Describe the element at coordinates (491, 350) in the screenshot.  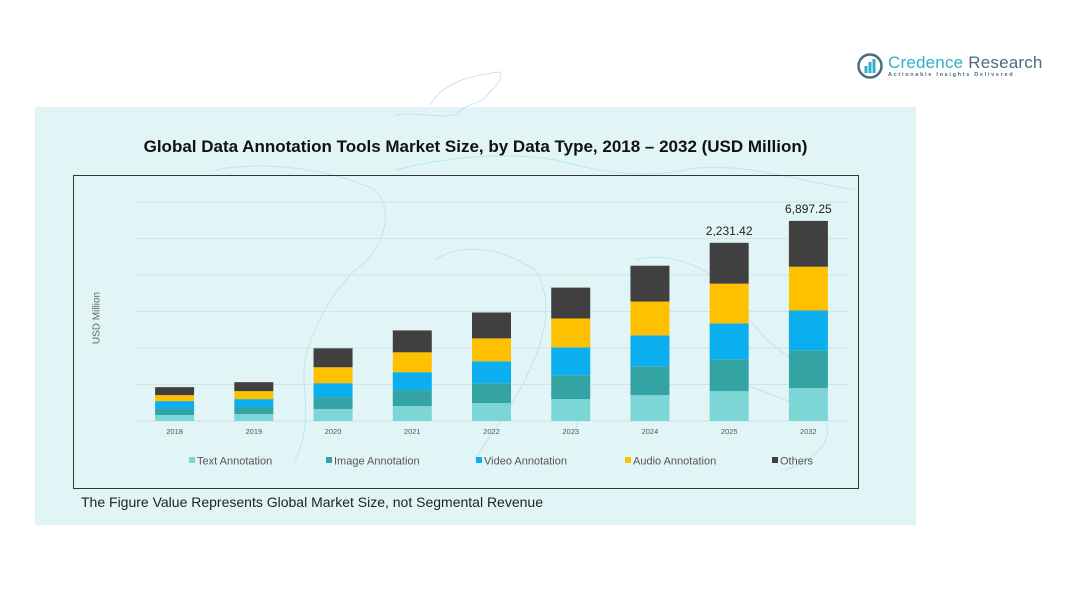
I see `bar-segment-audio-annotation-2022: Audio Annotation 2022: 23` at that location.